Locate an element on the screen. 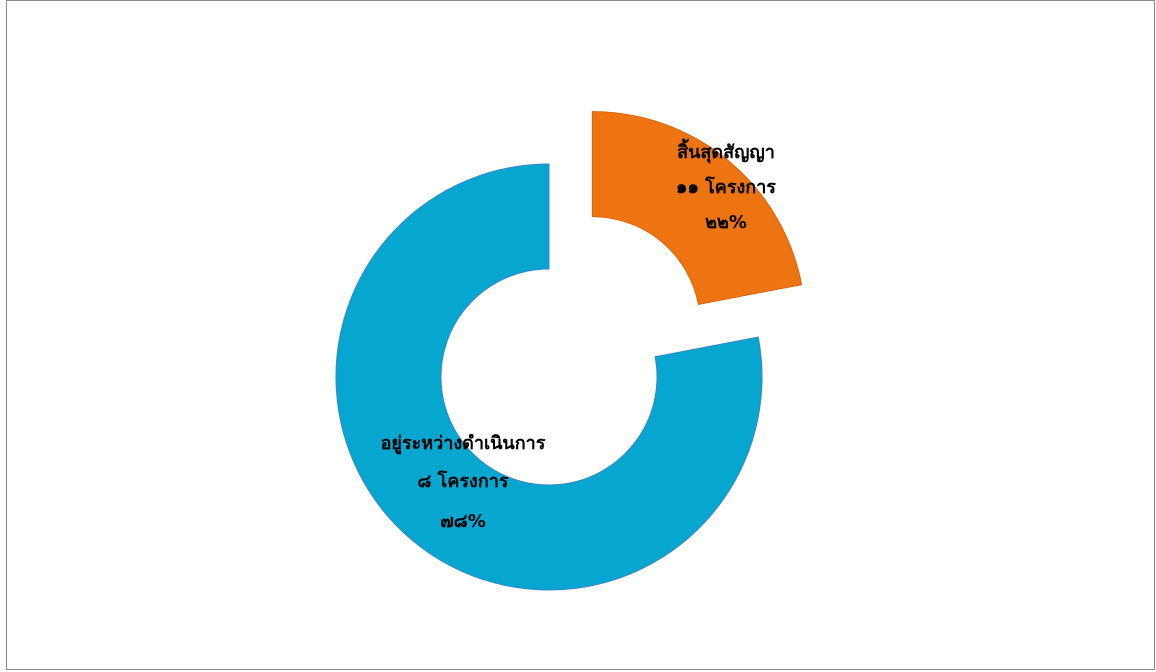 This screenshot has width=1156, height=672. slice-ended is located at coordinates (697, 208).